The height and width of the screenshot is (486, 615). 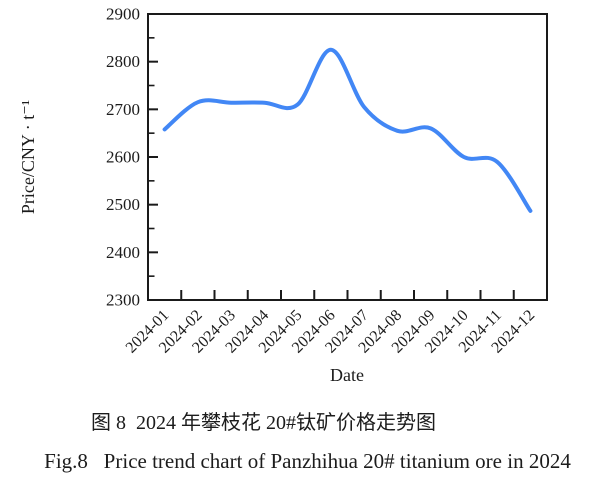 What do you see at coordinates (28, 157) in the screenshot?
I see `y-axis-label: Price/CNY · t⁻¹` at bounding box center [28, 157].